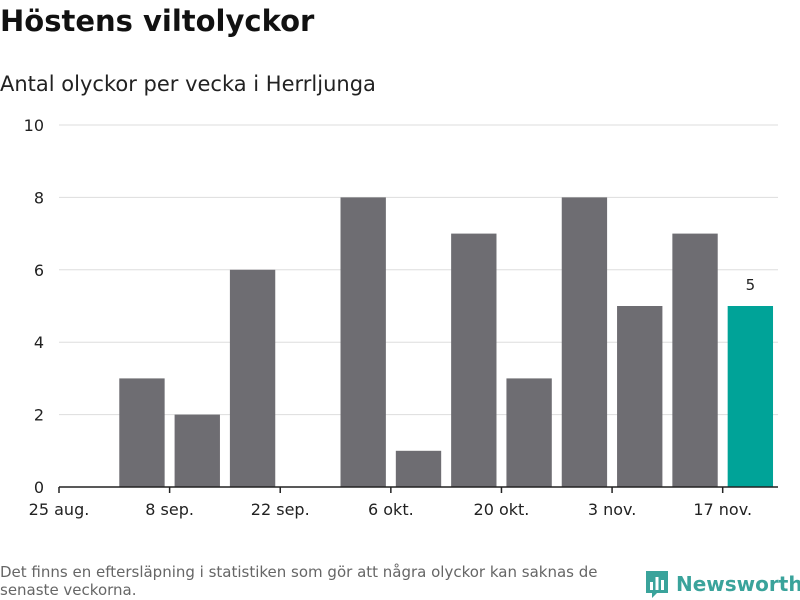  Describe the element at coordinates (34, 125) in the screenshot. I see `y-tick-label: 10` at that location.